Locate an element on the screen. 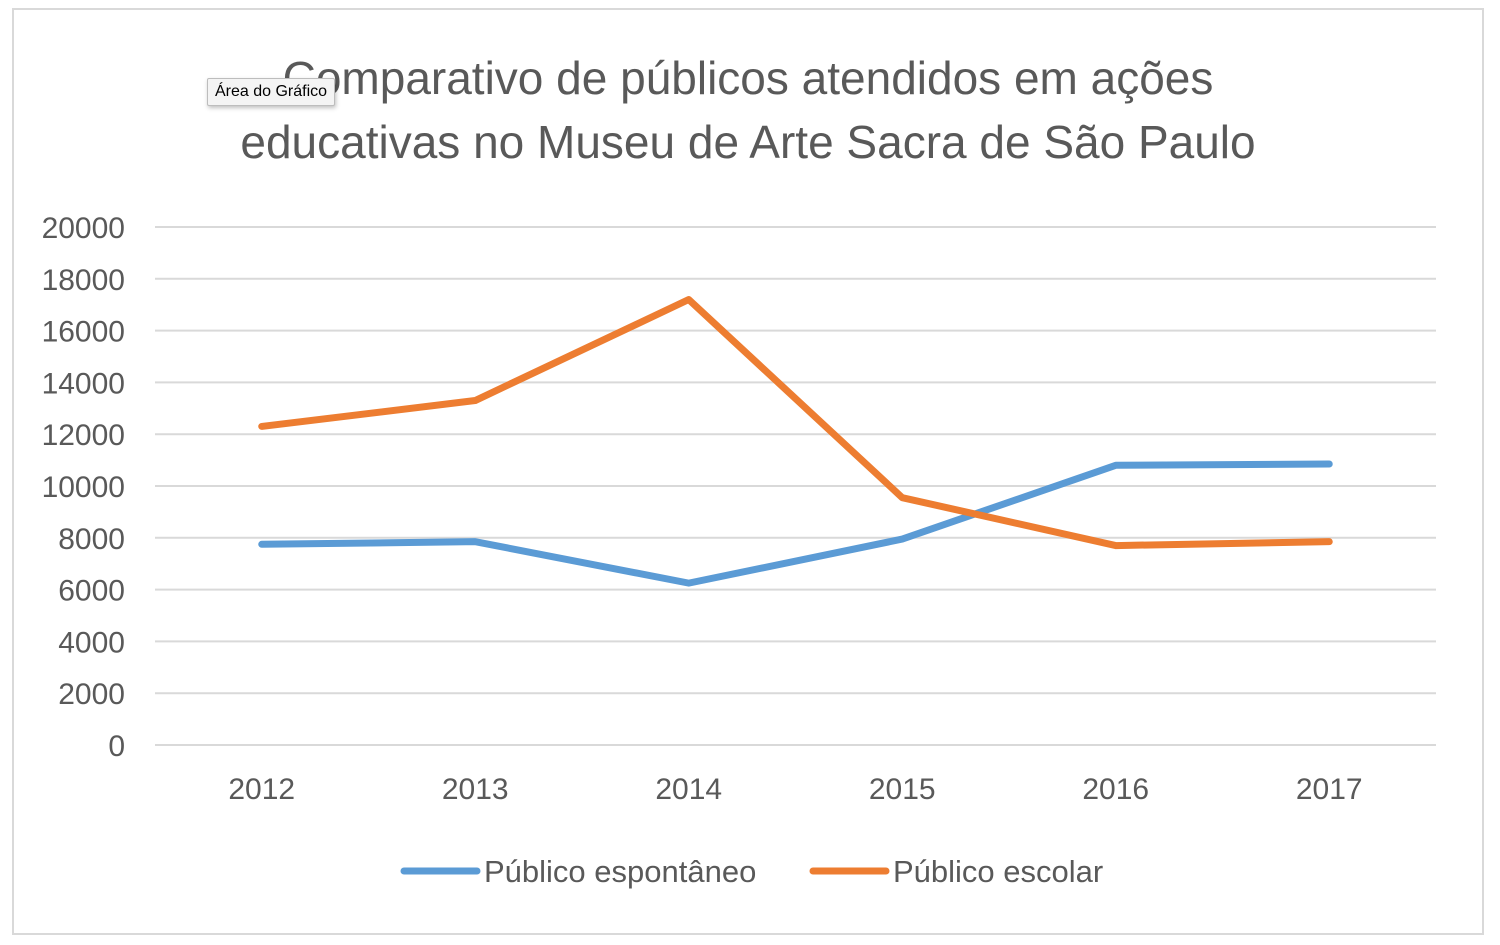 The image size is (1500, 945). x-tick-label: 2015 is located at coordinates (902, 789).